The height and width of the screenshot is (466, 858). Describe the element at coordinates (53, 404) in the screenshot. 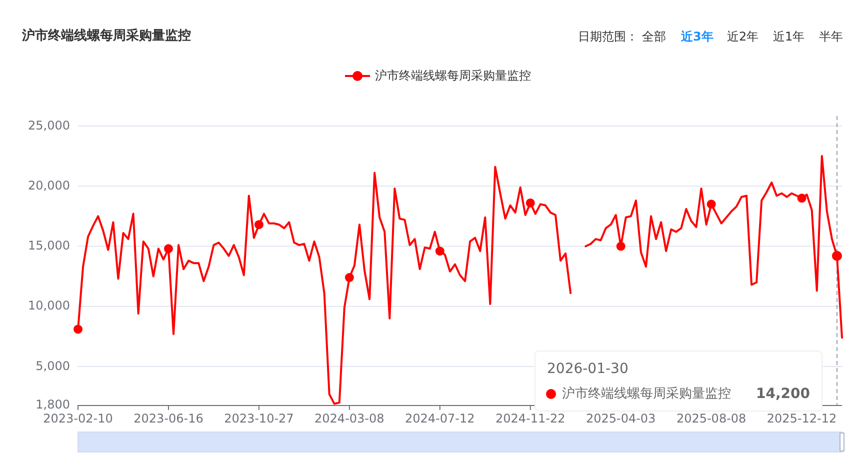

I see `y-tick-label: 1,800` at that location.